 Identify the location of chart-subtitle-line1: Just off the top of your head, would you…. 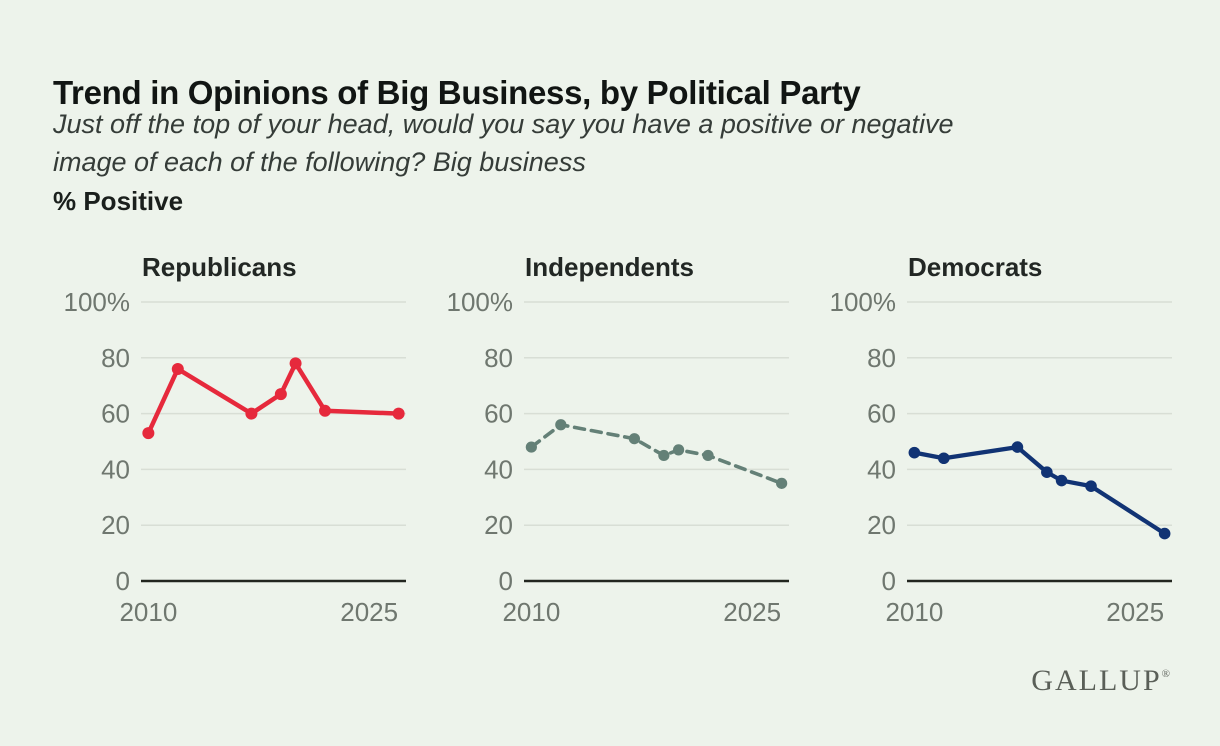
(503, 124).